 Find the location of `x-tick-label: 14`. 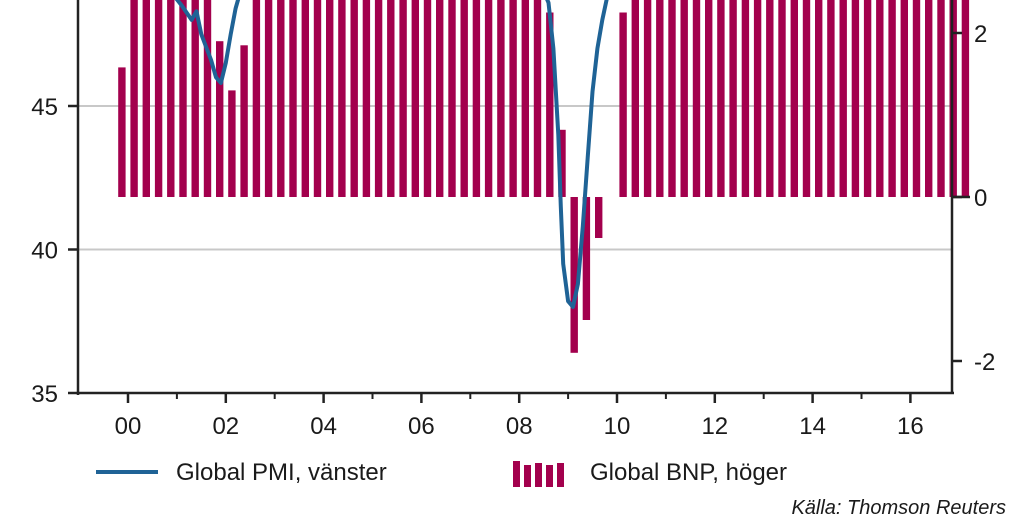

x-tick-label: 14 is located at coordinates (812, 426).